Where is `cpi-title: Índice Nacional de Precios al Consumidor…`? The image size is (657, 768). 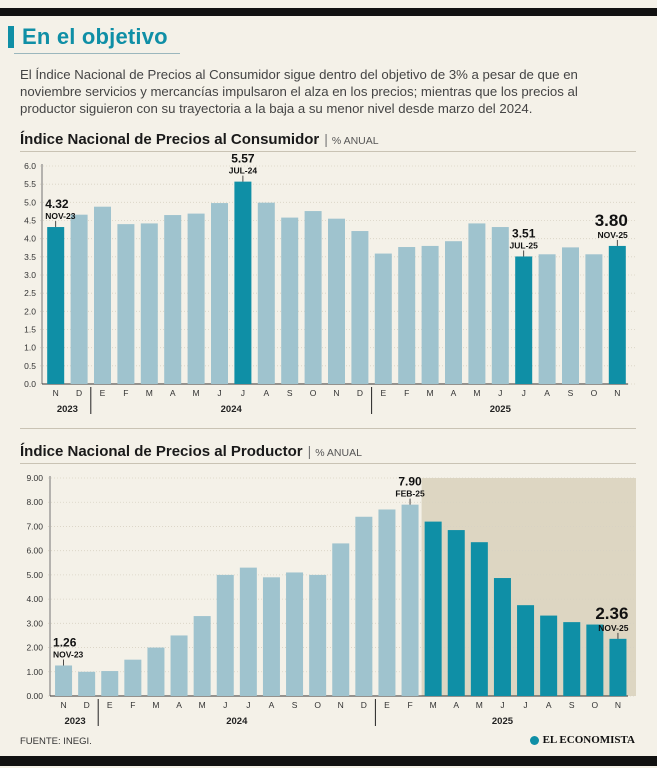
cpi-title: Índice Nacional de Precios al Consumidor… is located at coordinates (199, 139).